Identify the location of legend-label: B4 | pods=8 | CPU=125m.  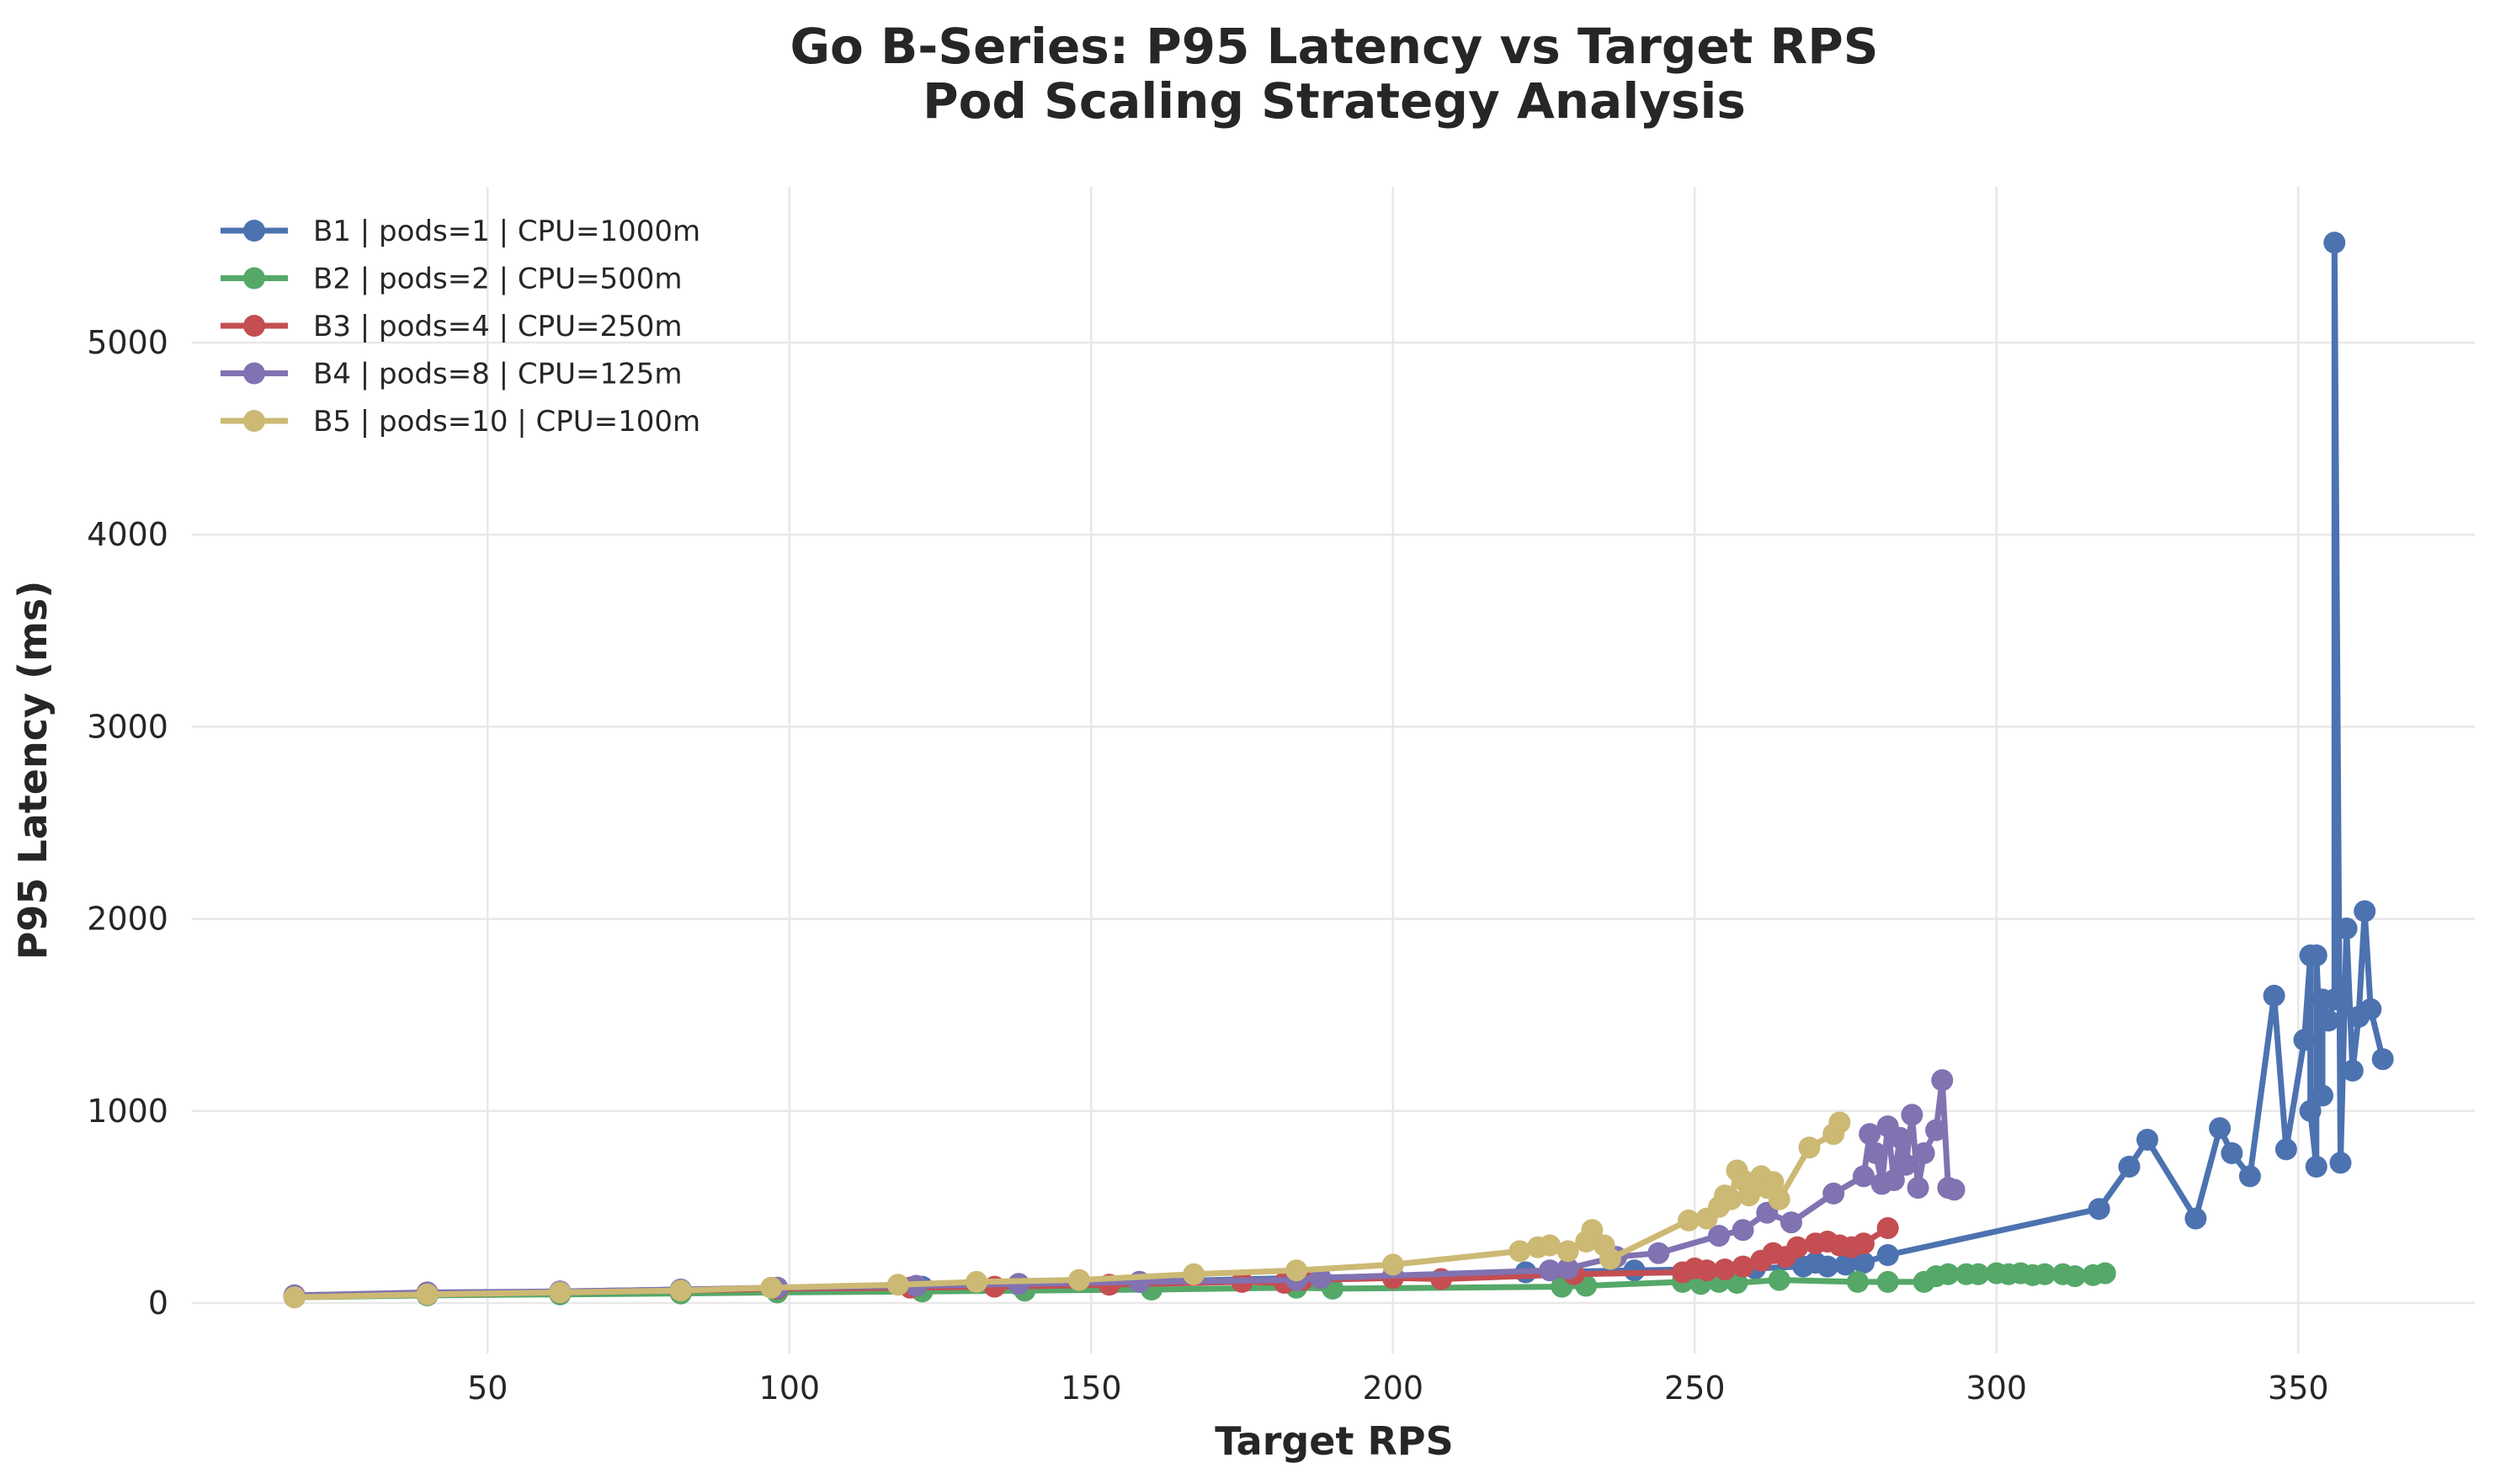
(498, 374).